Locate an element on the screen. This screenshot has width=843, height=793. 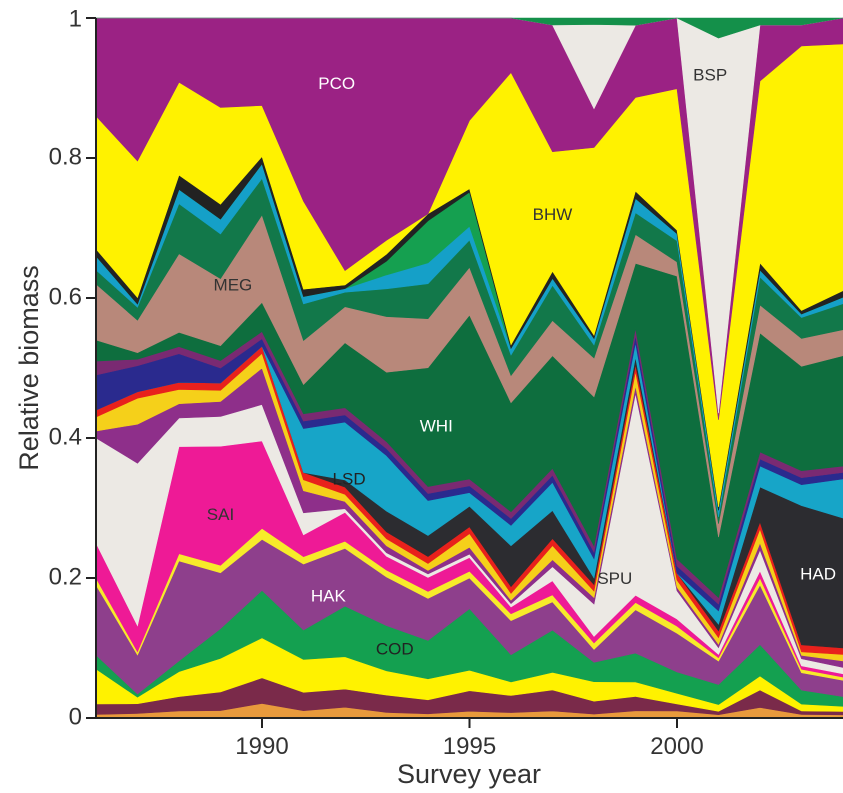
x-ticks: 1990 1995 2000 is located at coordinates (469, 739).